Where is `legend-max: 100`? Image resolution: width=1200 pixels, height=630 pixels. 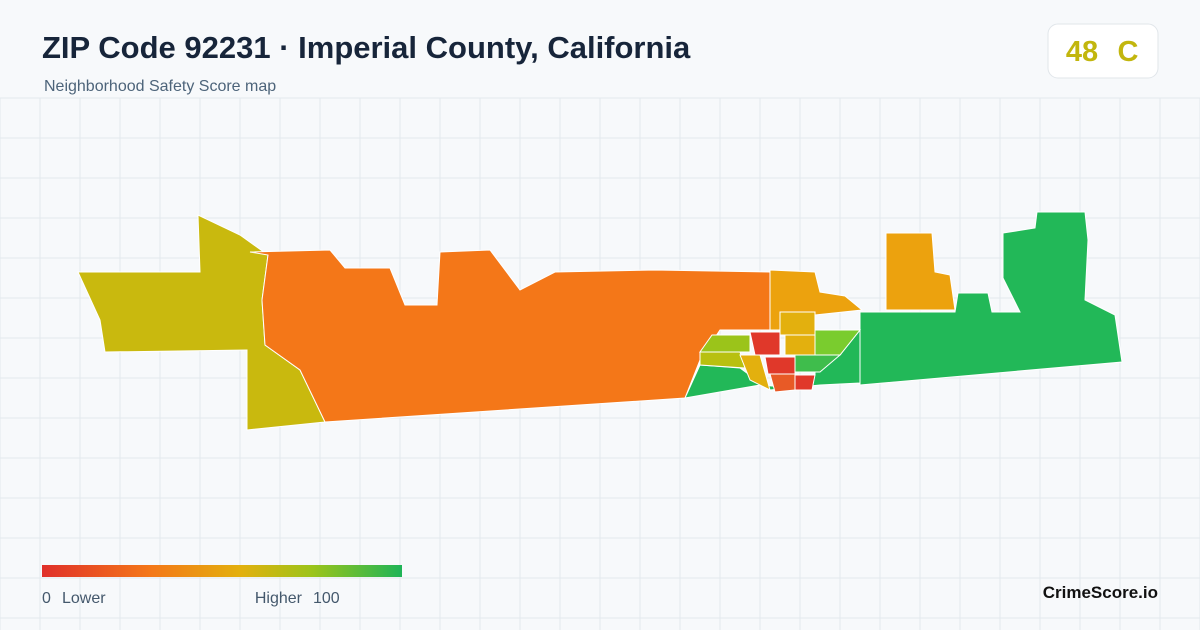 legend-max: 100 is located at coordinates (326, 598).